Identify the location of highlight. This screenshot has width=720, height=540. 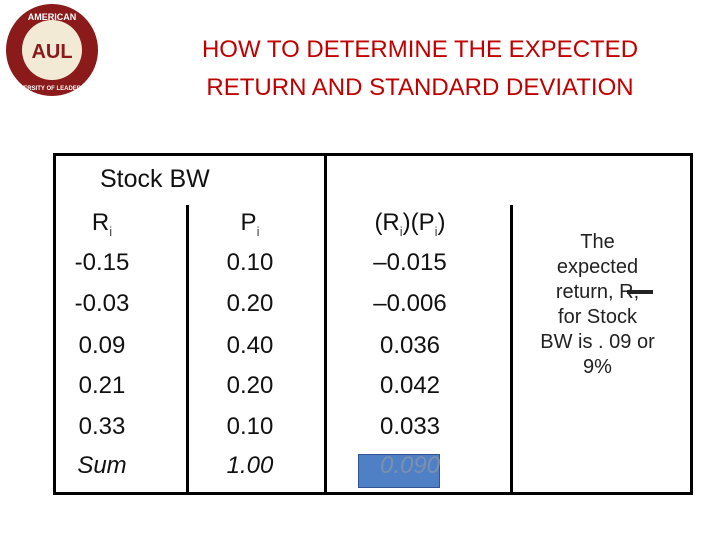
(399, 471).